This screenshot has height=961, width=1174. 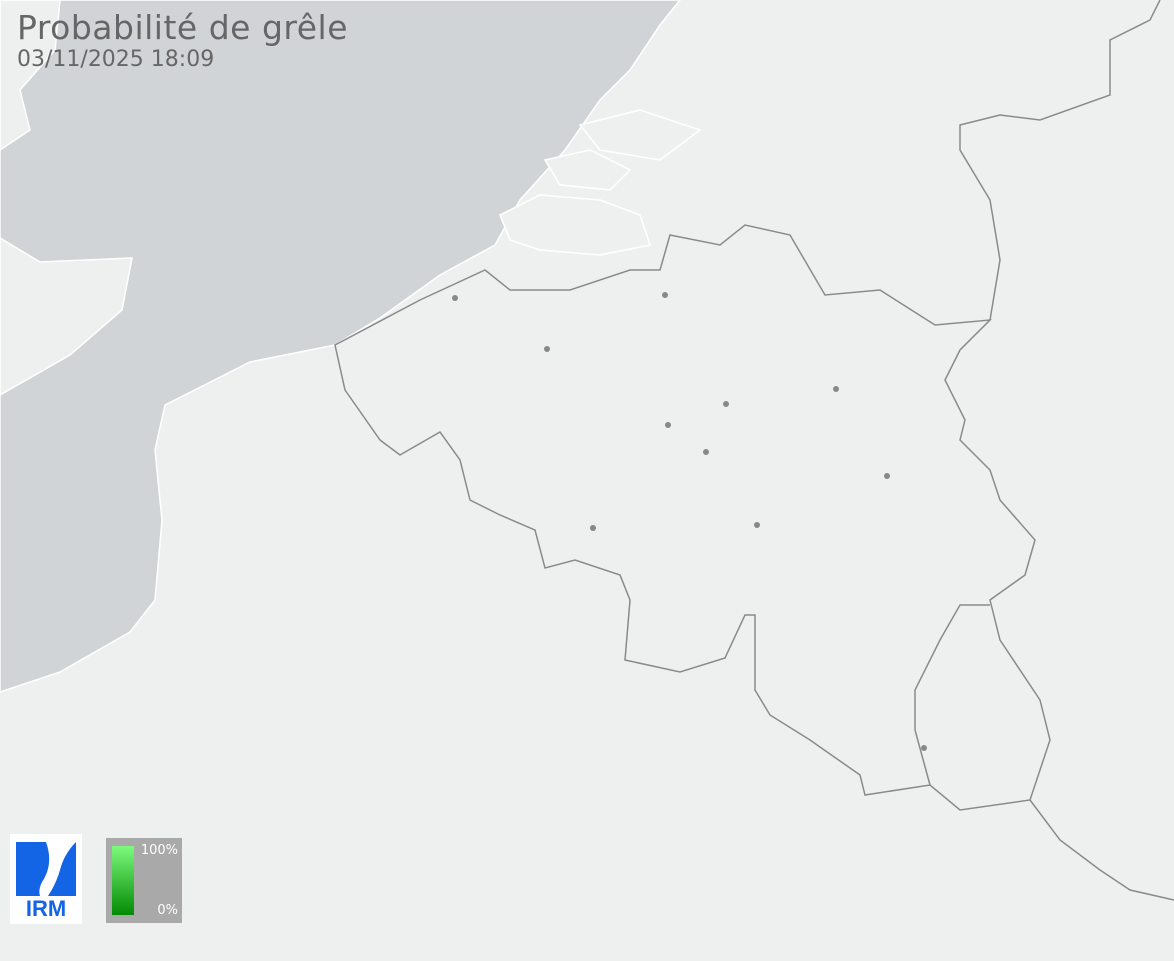 What do you see at coordinates (123, 880) in the screenshot?
I see `legend-color-bar` at bounding box center [123, 880].